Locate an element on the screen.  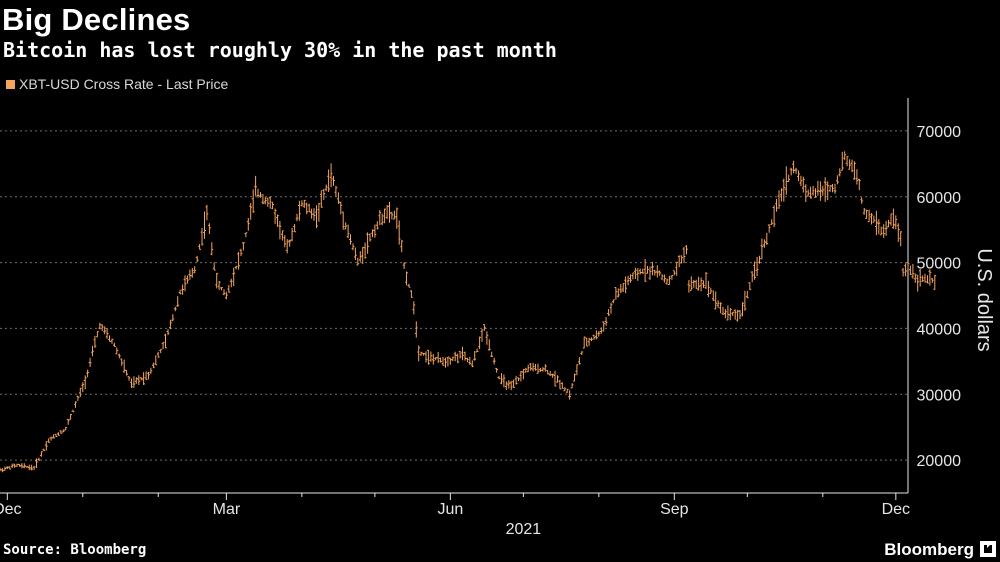
y-tick-label: 40000 is located at coordinates (939, 329).